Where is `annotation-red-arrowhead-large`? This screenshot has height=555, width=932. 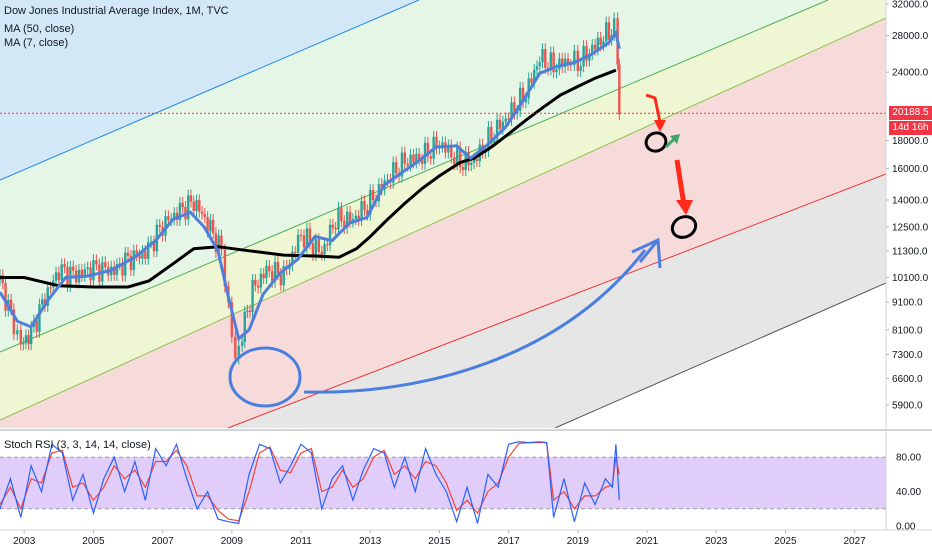 annotation-red-arrowhead-large is located at coordinates (684, 207).